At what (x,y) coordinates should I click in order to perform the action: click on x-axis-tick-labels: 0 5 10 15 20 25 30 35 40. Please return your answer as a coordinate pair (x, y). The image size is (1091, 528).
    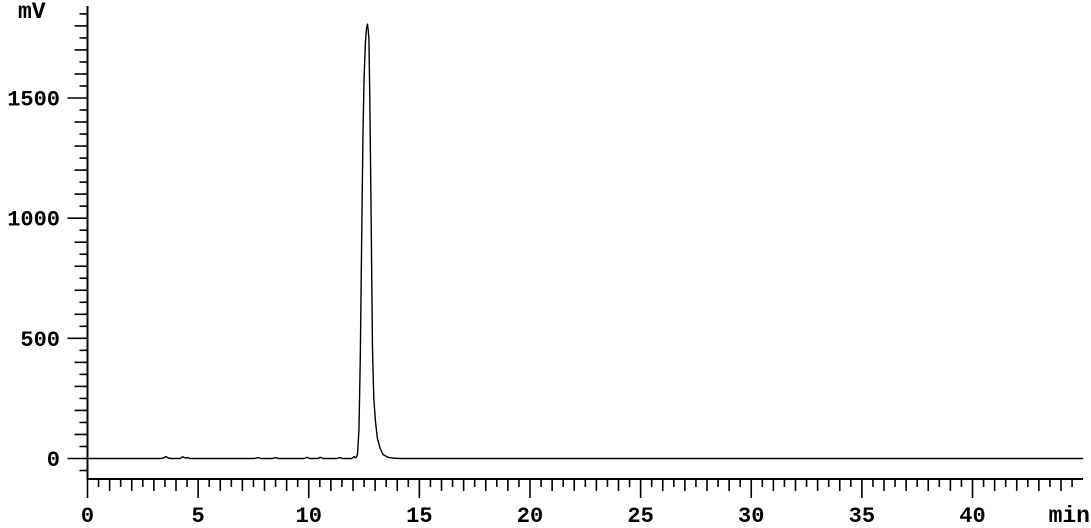
    Looking at the image, I should click on (533, 516).